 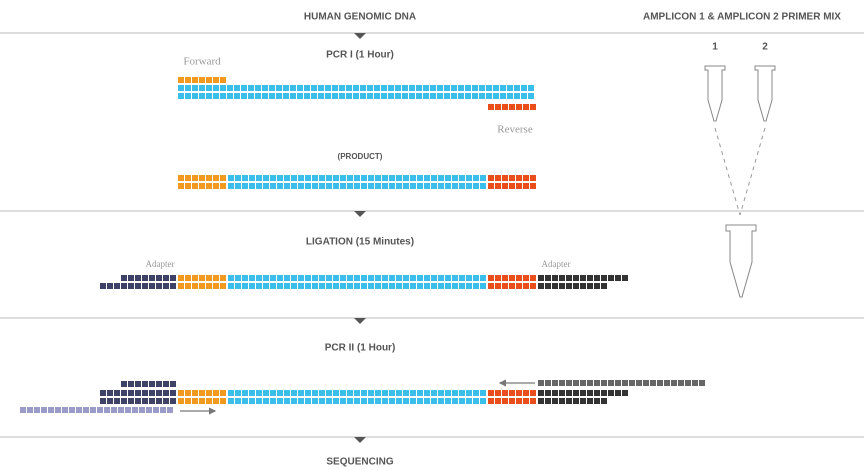 What do you see at coordinates (360, 242) in the screenshot?
I see `step-title: LIGATION (15 Minutes)` at bounding box center [360, 242].